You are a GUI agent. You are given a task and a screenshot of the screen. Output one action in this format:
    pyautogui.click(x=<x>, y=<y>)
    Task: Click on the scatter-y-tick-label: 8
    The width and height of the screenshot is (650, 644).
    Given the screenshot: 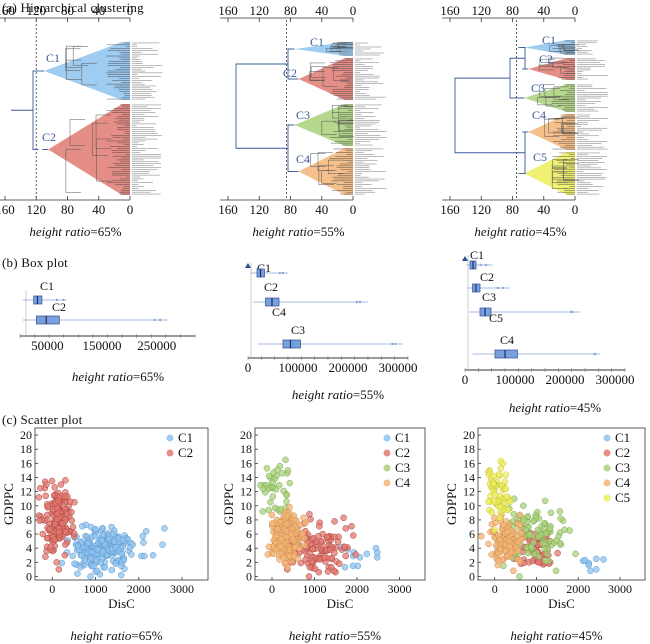 What is the action you would take?
    pyautogui.click(x=472, y=520)
    